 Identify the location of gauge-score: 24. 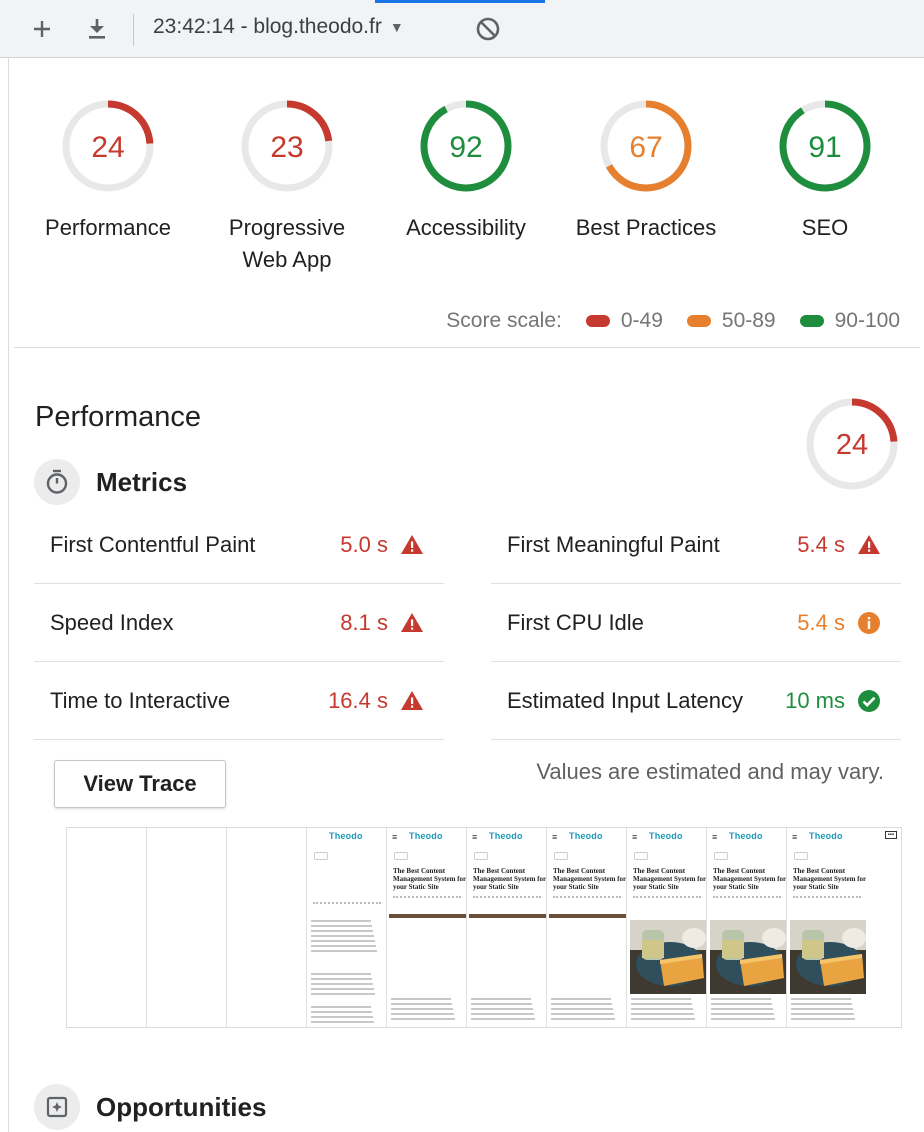
(107, 147).